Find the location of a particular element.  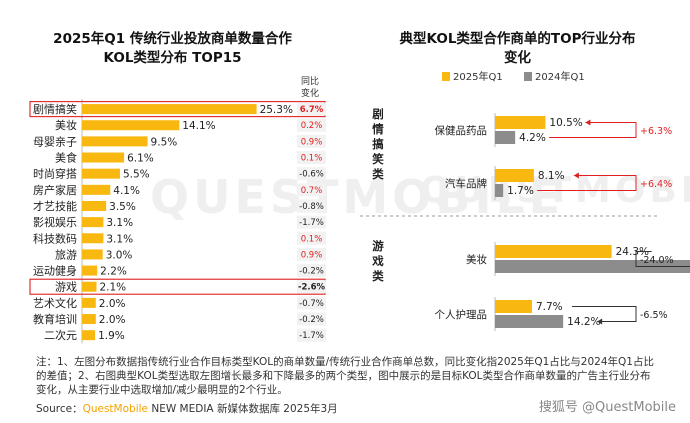

change-value: -0.2% is located at coordinates (311, 320).